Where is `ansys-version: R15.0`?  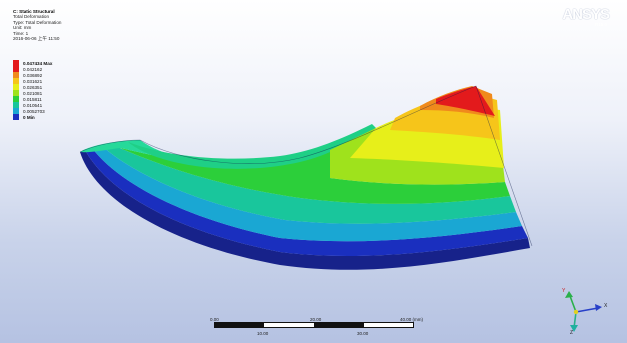 ansys-version: R15.0 is located at coordinates (600, 24).